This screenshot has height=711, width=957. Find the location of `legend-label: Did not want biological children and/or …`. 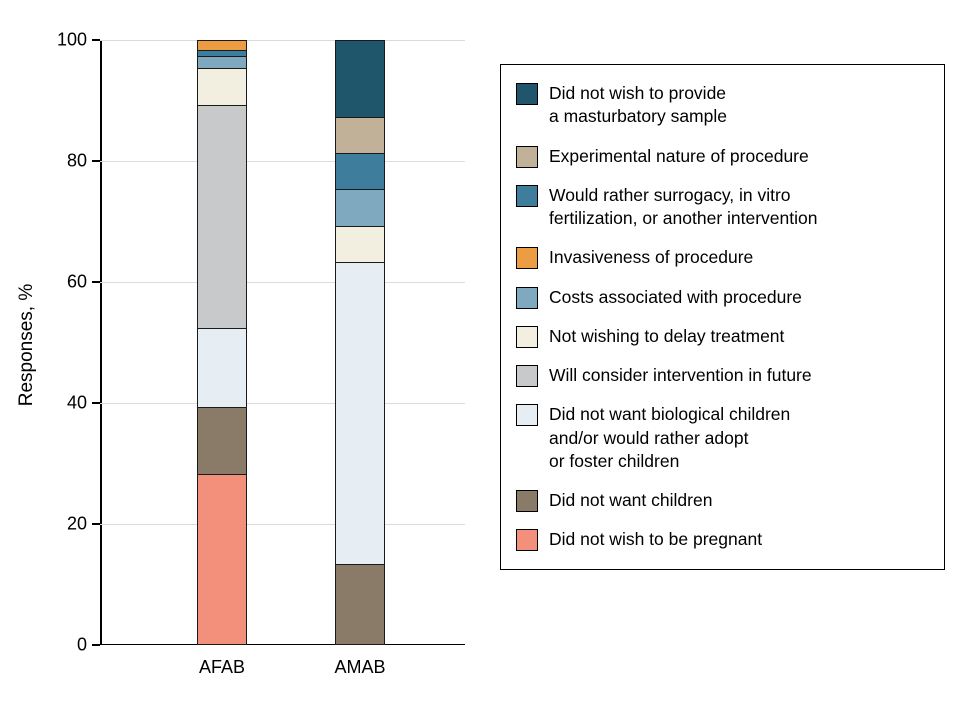

legend-label: Did not want biological children and/or … is located at coordinates (670, 437).